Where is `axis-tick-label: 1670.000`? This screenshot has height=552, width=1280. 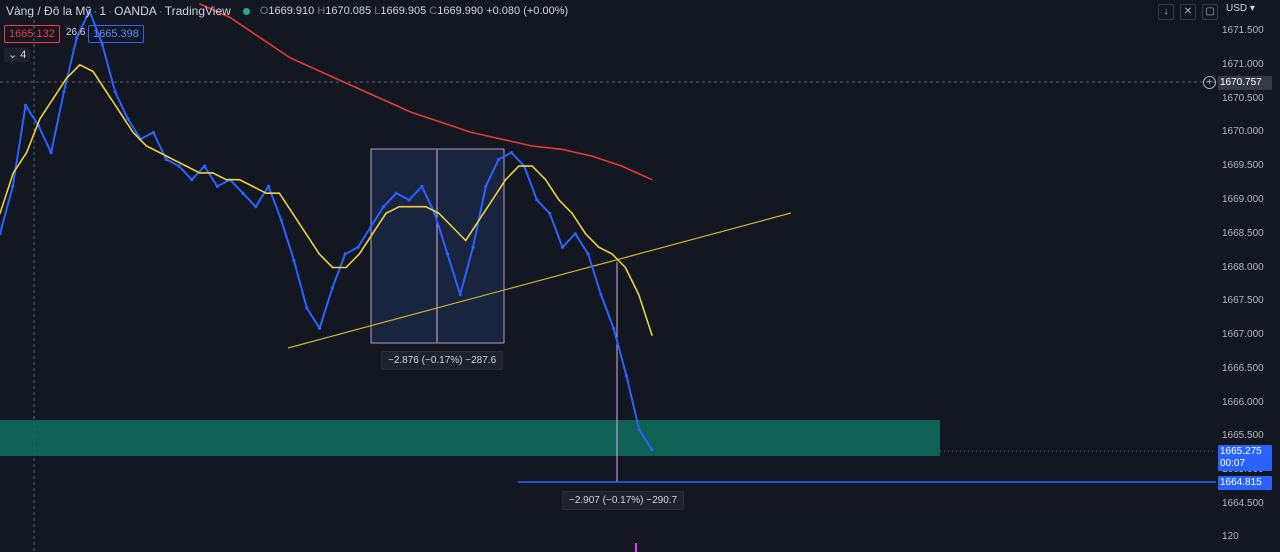
axis-tick-label: 1670.000 is located at coordinates (1243, 132).